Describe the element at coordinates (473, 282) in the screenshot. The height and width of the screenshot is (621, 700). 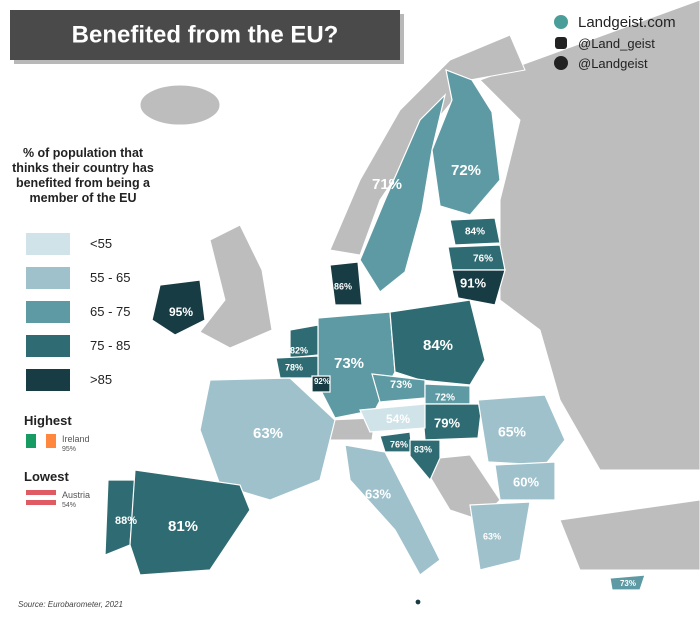
I see `region-label: 91%` at that location.